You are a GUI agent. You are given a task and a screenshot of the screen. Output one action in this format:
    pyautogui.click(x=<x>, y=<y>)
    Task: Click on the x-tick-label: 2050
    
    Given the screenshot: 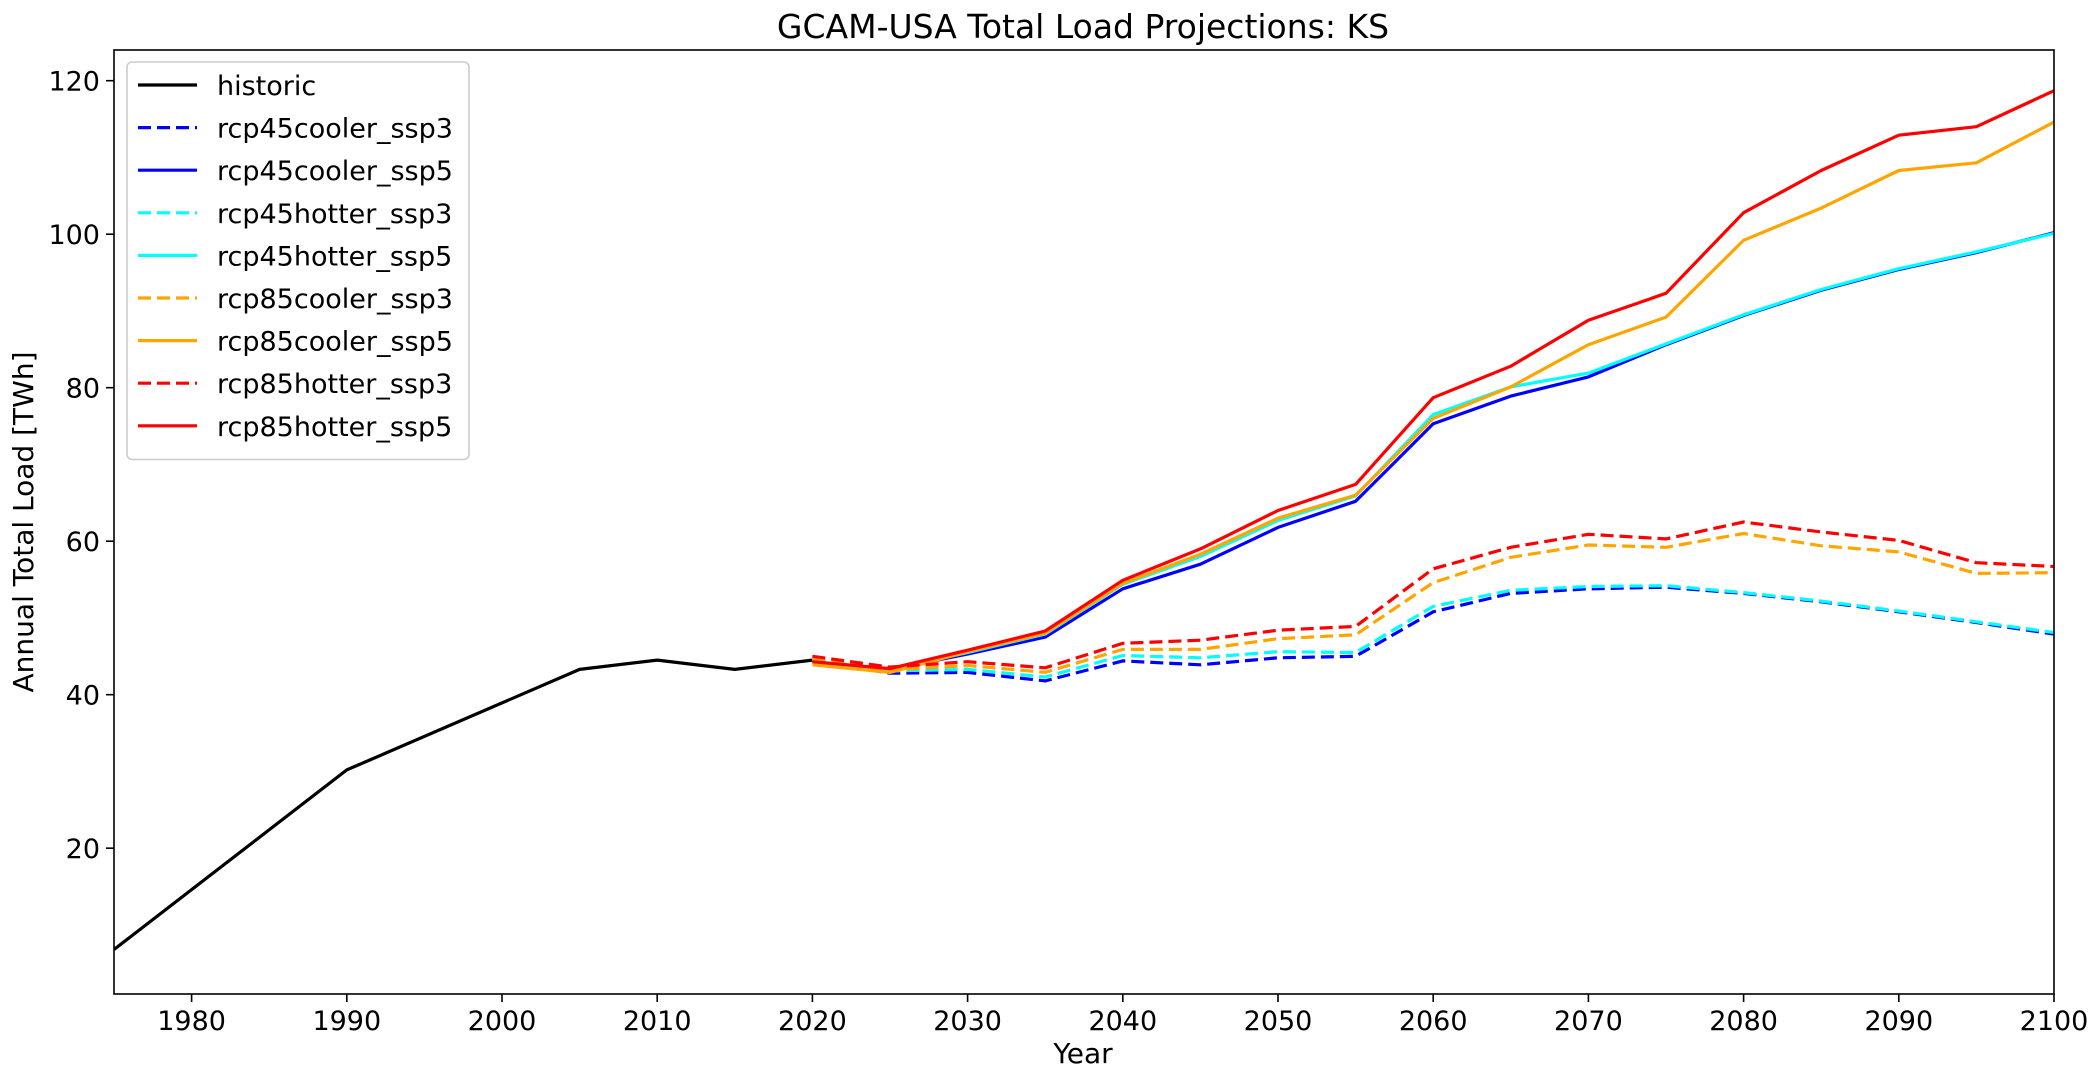 What is the action you would take?
    pyautogui.click(x=1278, y=1021)
    